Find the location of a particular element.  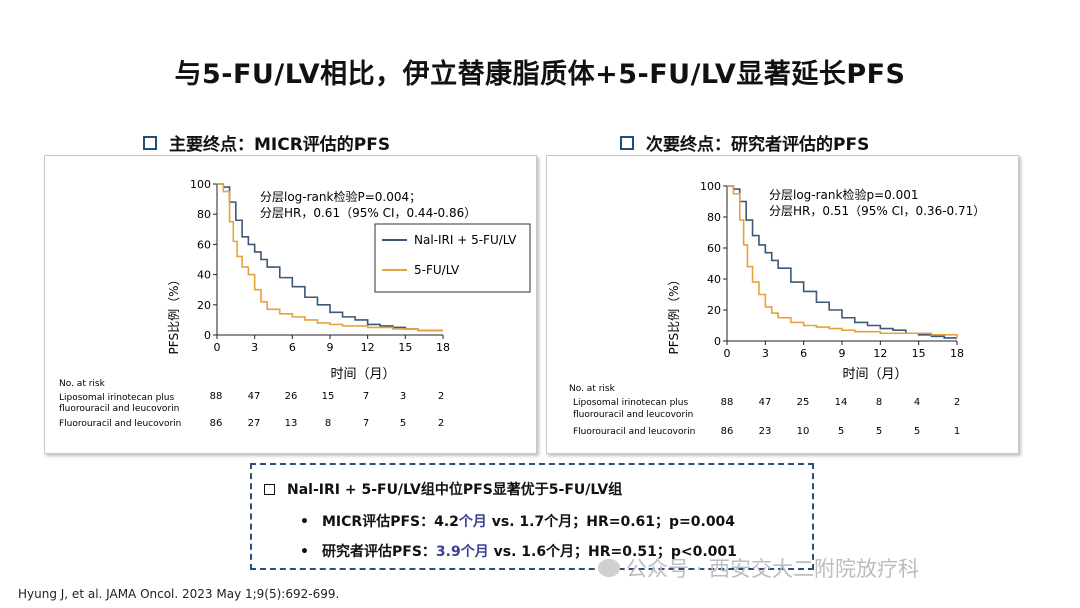

summary-heading-text: Nal-IRI + 5-FU/LV组中位PFS显著优于5-FU/LV组 is located at coordinates (455, 490).